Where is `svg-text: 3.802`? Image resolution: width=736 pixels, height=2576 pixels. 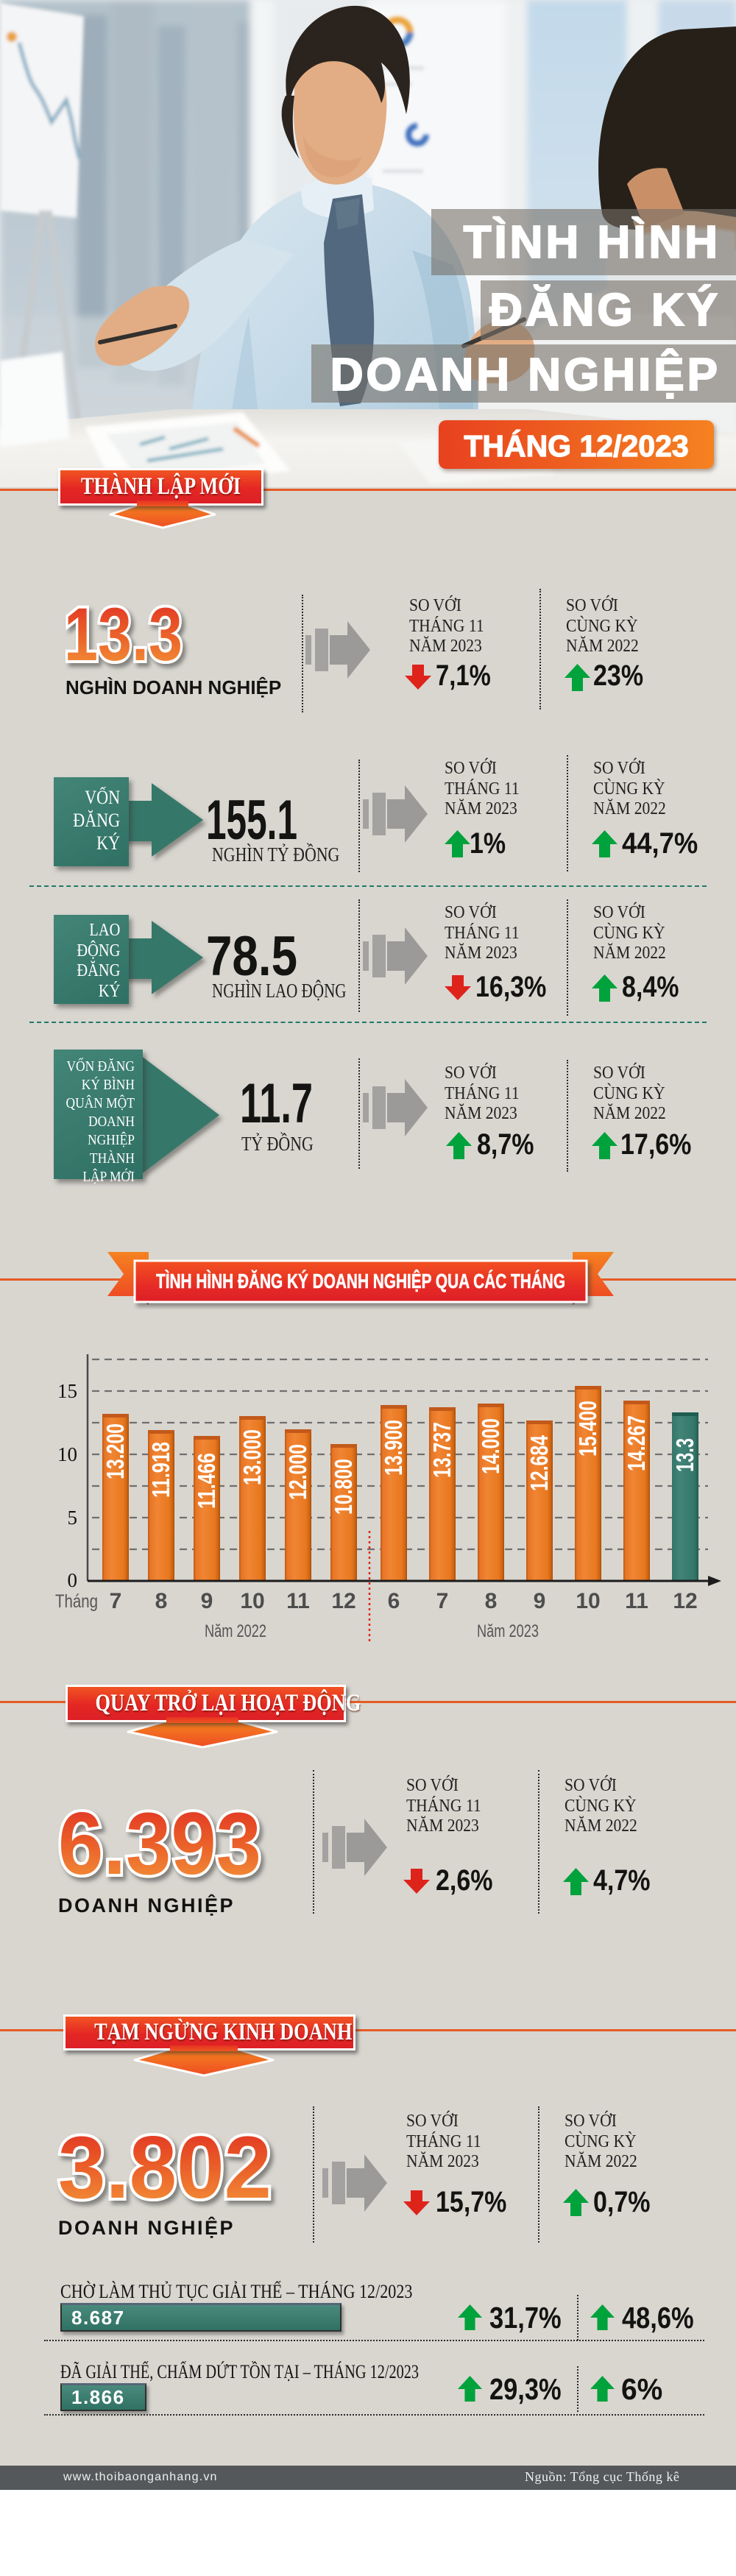 svg-text: 3.802 is located at coordinates (165, 2166).